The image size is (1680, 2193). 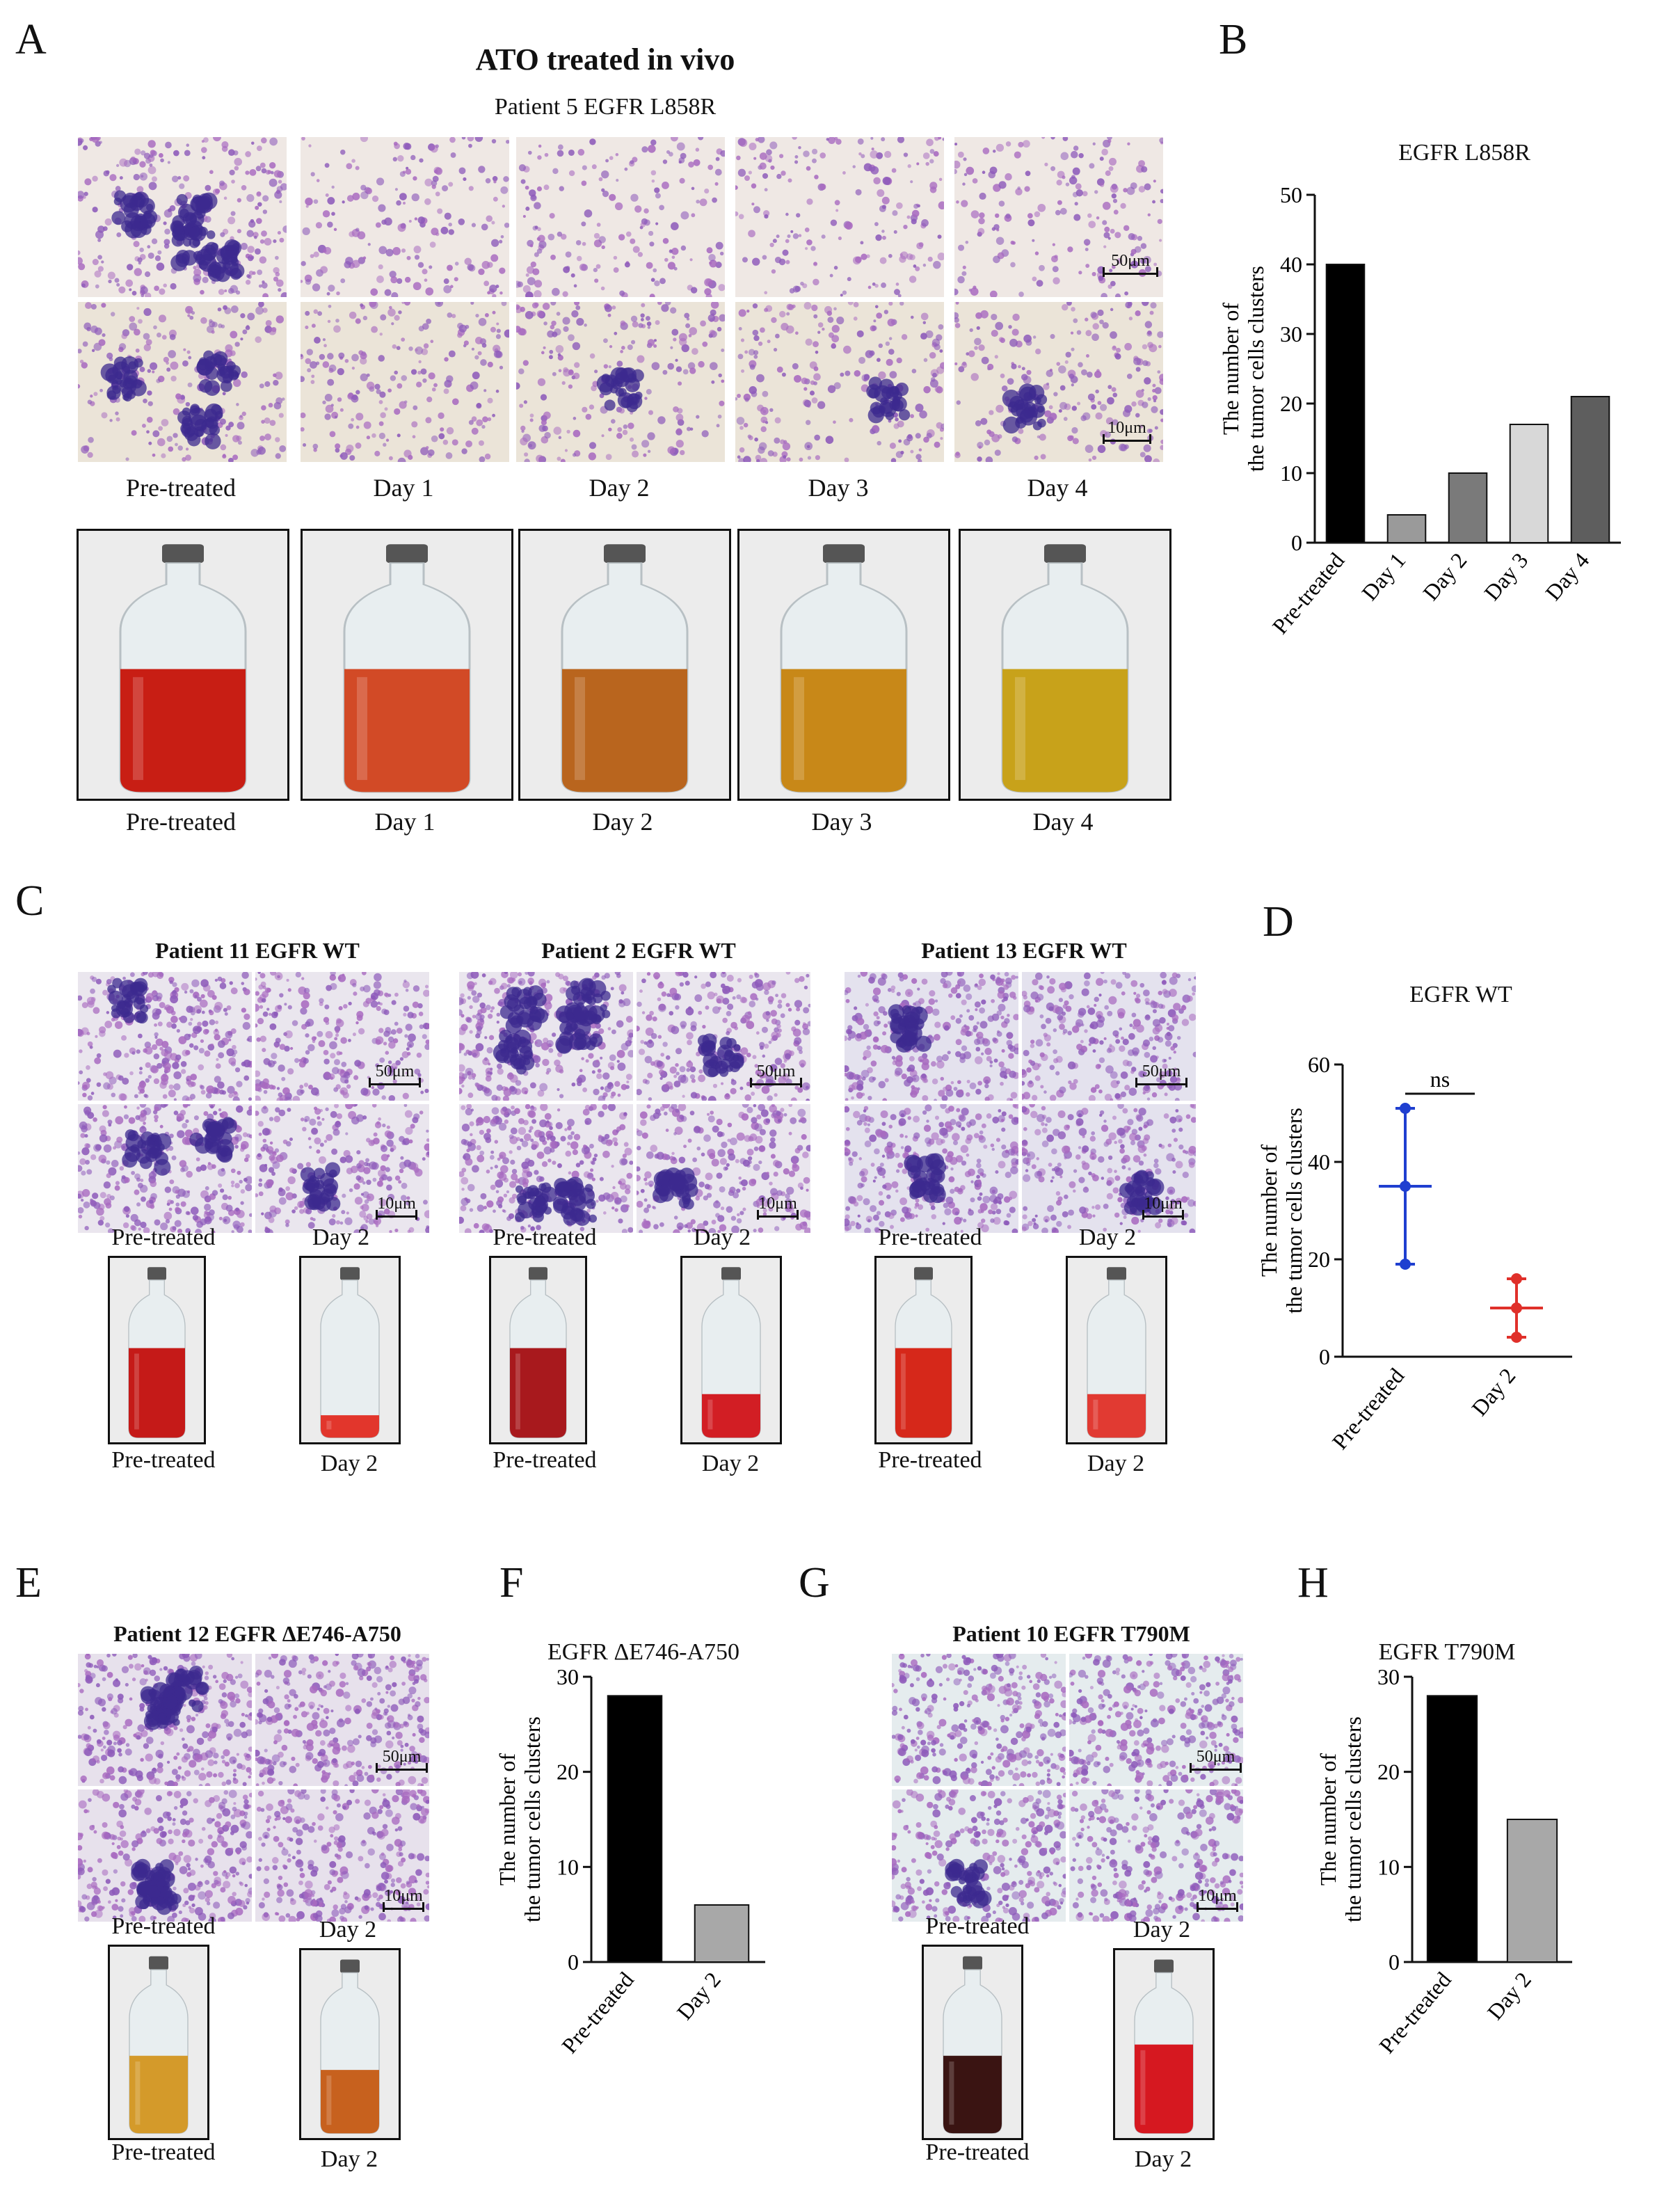 What do you see at coordinates (723, 1168) in the screenshot?
I see `micrograph-c2-day2-bottom` at bounding box center [723, 1168].